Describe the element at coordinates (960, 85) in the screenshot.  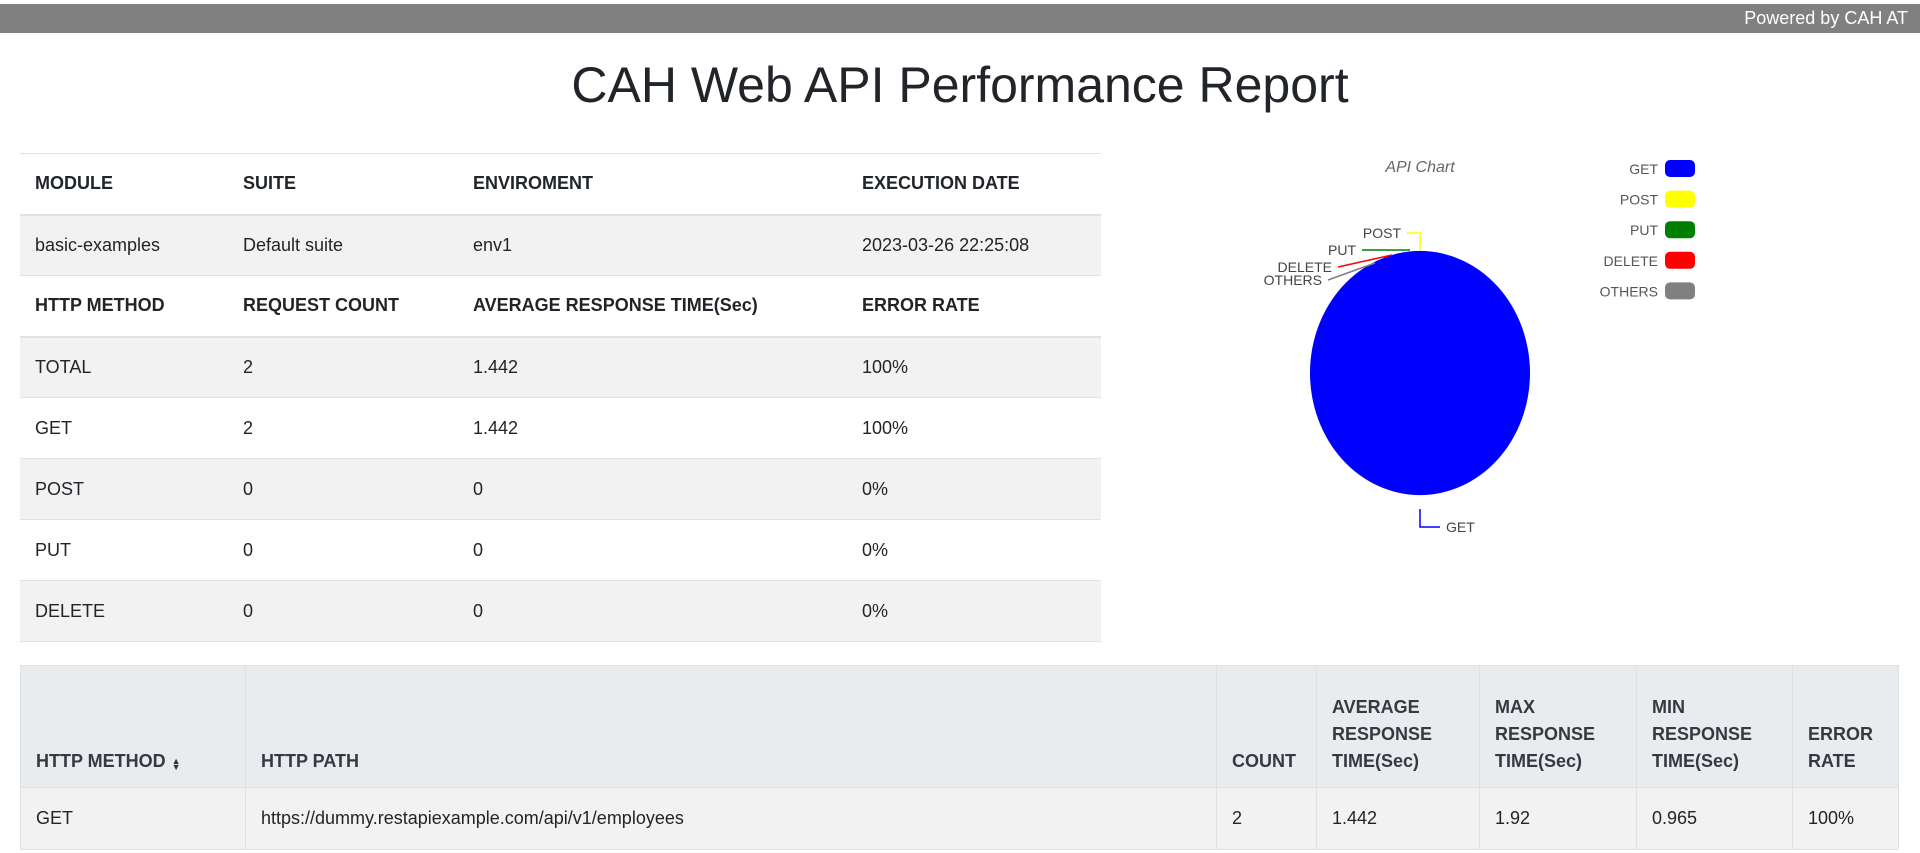
I see `page-title: CAH Web API Performance Report` at that location.